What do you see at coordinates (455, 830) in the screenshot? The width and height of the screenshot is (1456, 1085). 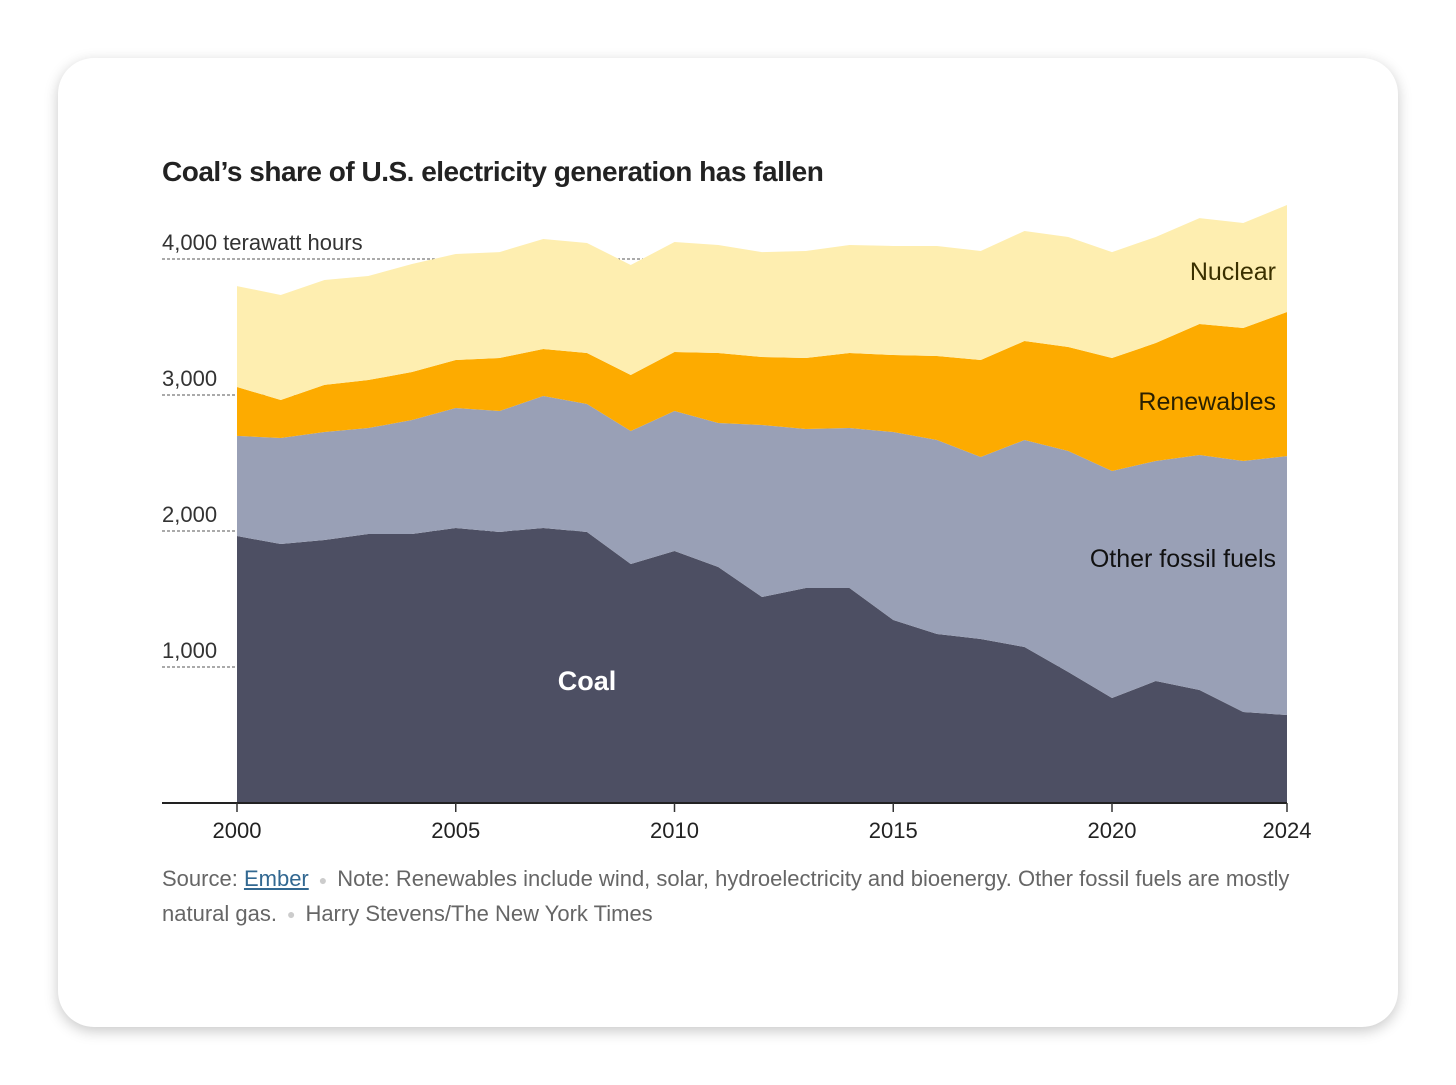 I see `x-tick-label: 2005` at bounding box center [455, 830].